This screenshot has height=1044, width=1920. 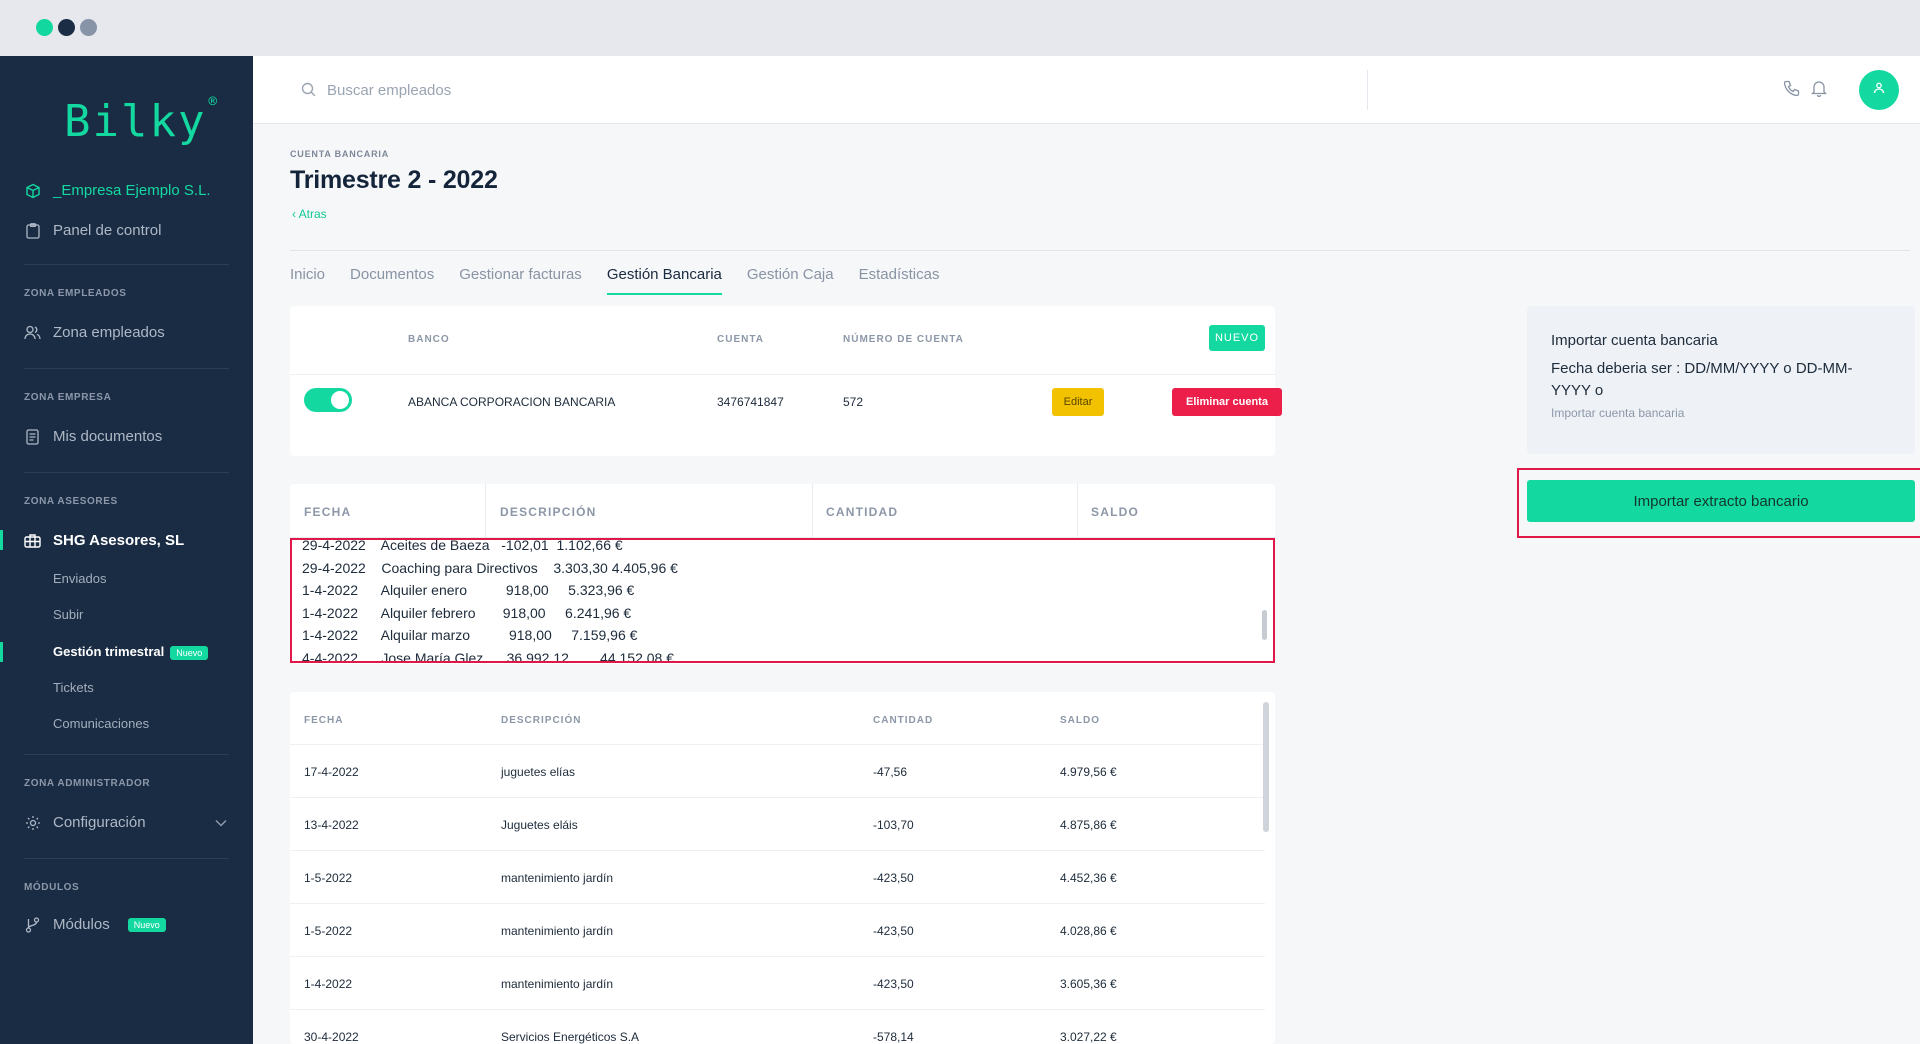 I want to click on phone-icon, so click(x=1791, y=91).